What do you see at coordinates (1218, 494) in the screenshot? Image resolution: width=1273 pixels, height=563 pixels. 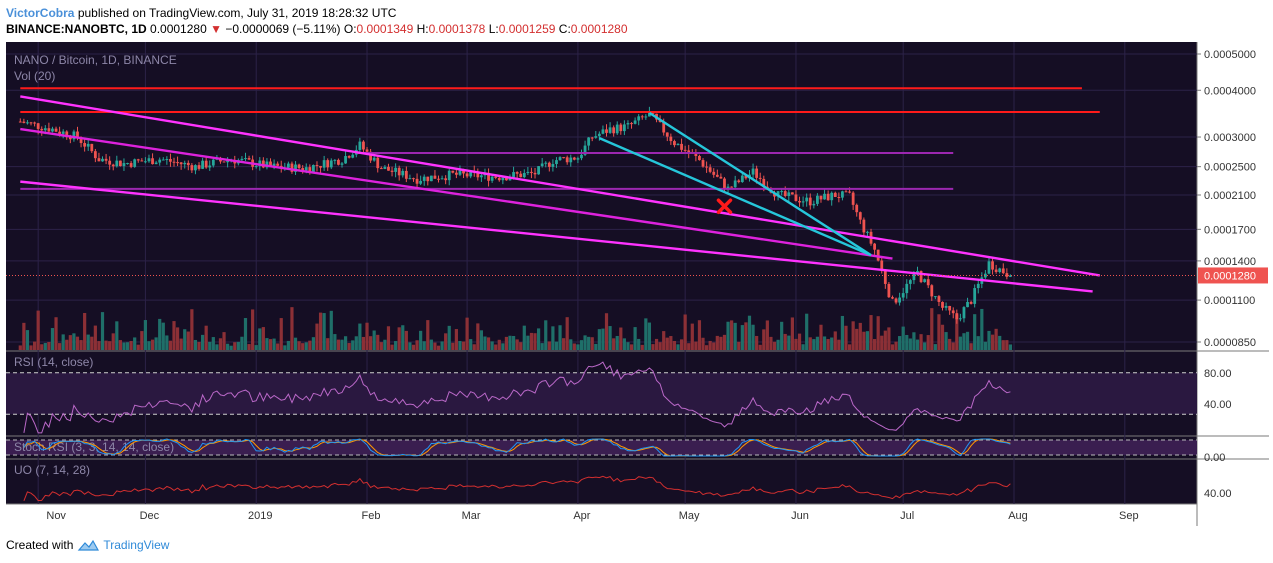 I see `uo-tick-label: 40.00` at bounding box center [1218, 494].